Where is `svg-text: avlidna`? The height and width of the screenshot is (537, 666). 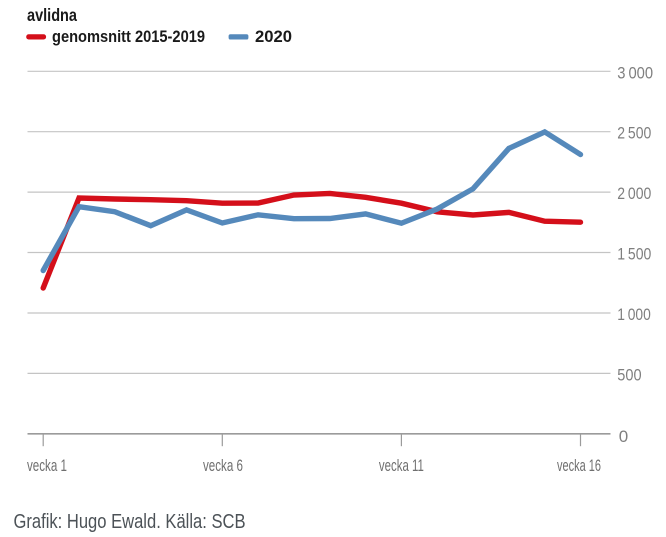
svg-text: avlidna is located at coordinates (52, 15).